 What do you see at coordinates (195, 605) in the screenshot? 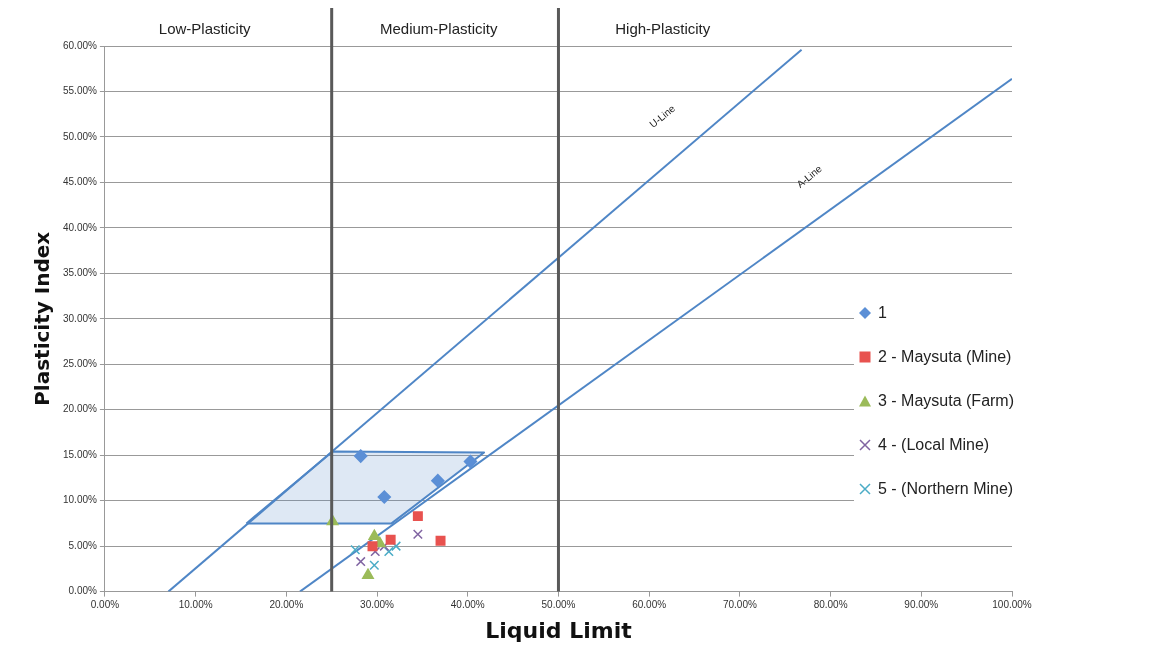
I see `x-tick-label: 10.00%` at bounding box center [195, 605].